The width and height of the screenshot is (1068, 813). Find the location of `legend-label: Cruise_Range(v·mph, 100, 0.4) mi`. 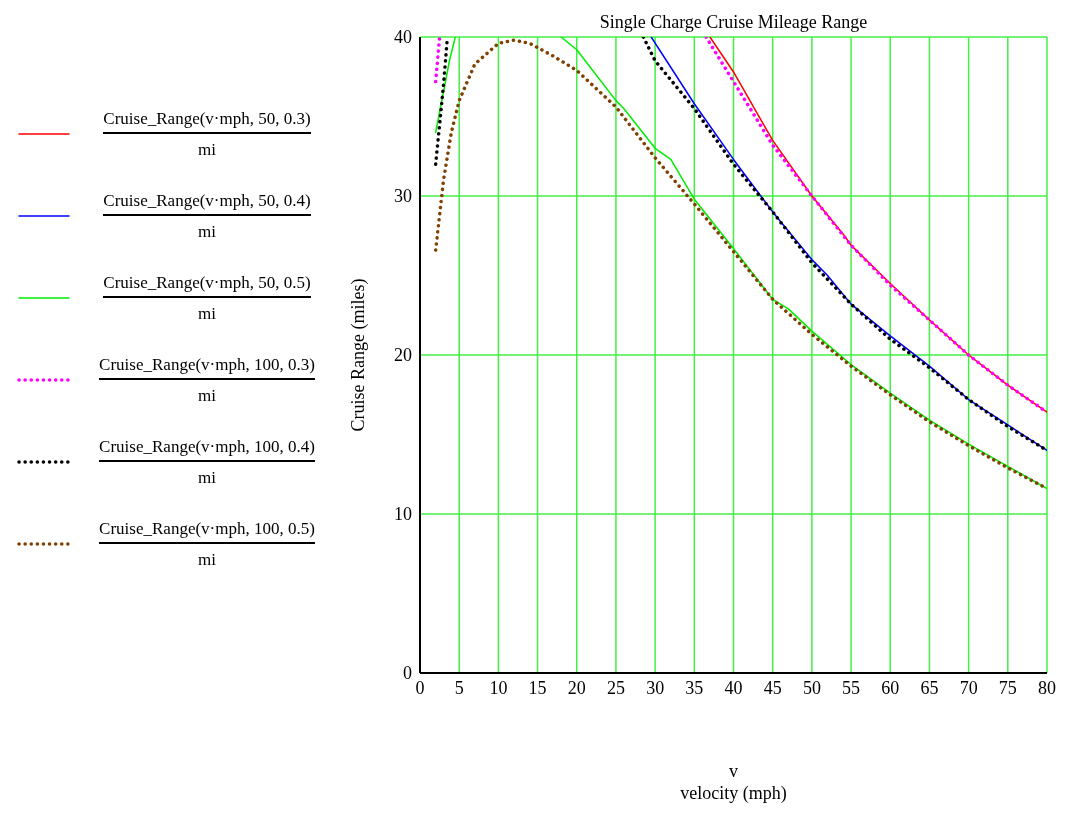

legend-label: Cruise_Range(v·mph, 100, 0.4) mi is located at coordinates (207, 462).